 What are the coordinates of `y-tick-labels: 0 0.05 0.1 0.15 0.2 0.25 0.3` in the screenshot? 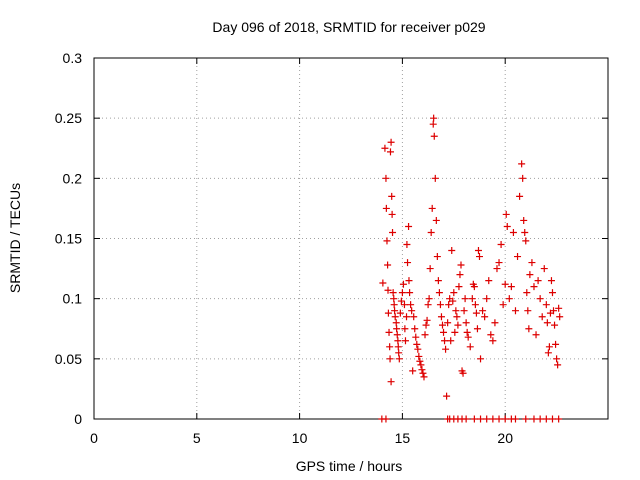 It's located at (68, 238).